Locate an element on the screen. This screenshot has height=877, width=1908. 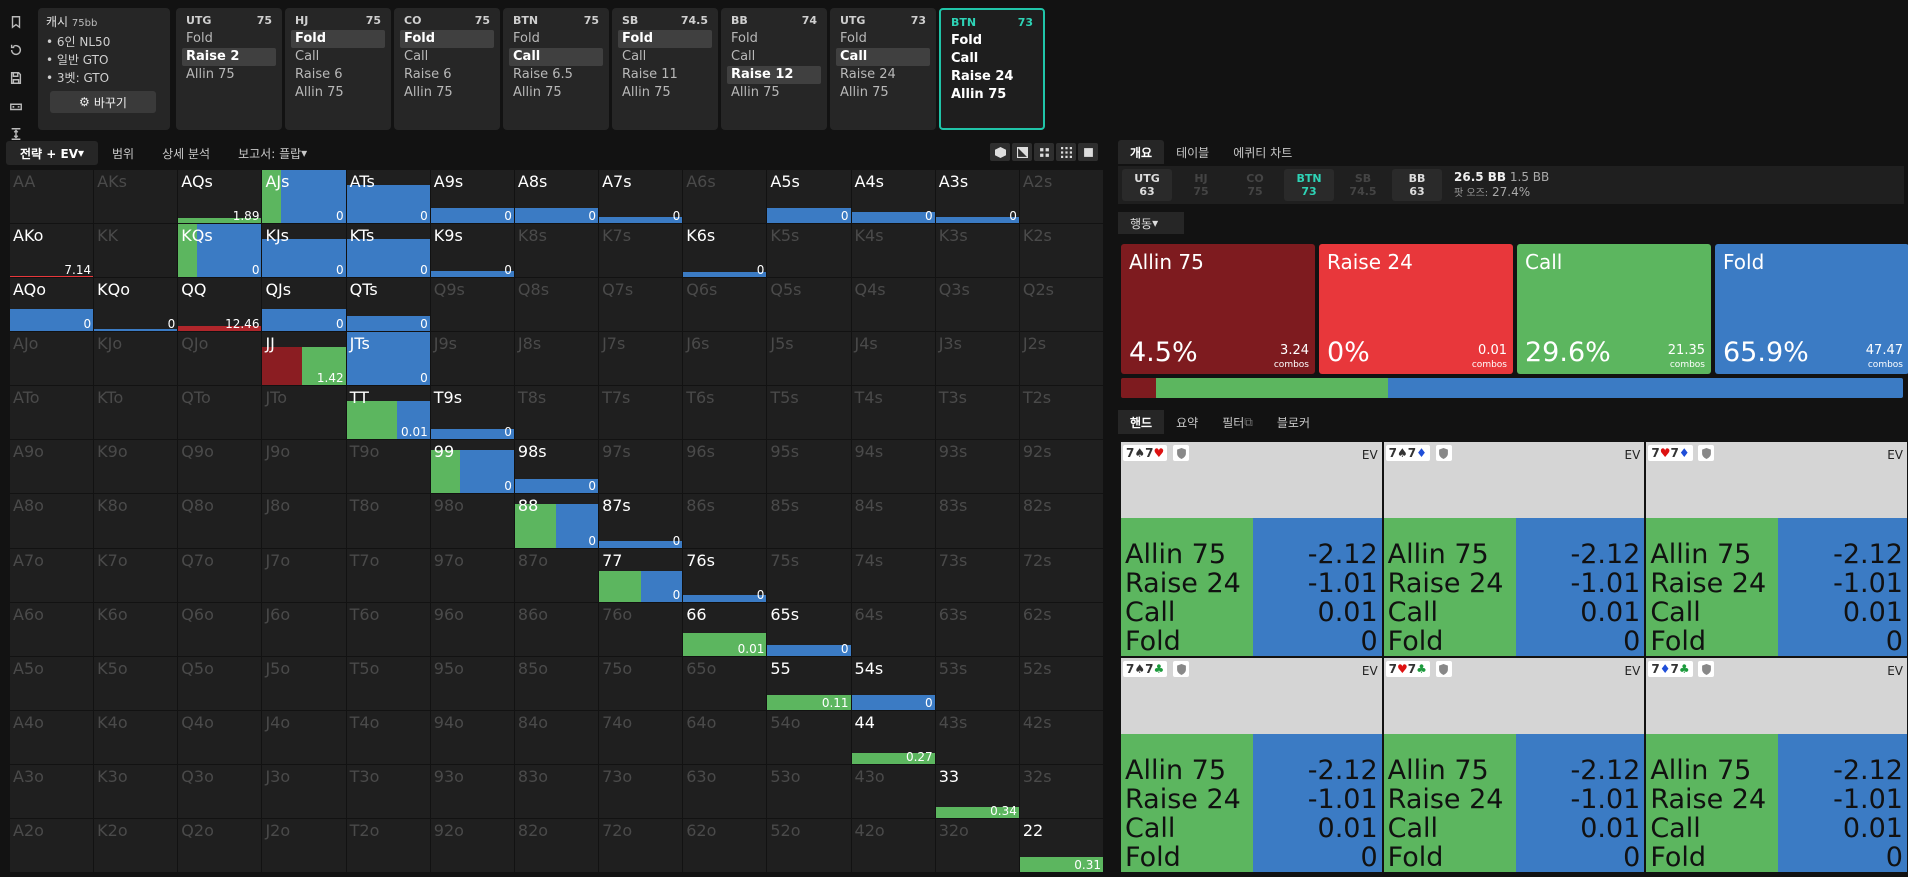
bookmark-icon is located at coordinates (16, 23).